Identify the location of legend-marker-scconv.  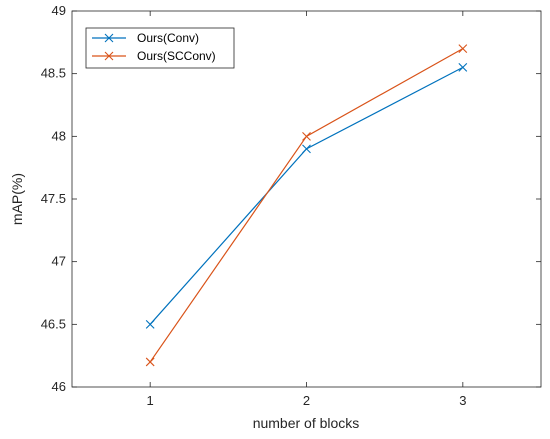
(109, 56).